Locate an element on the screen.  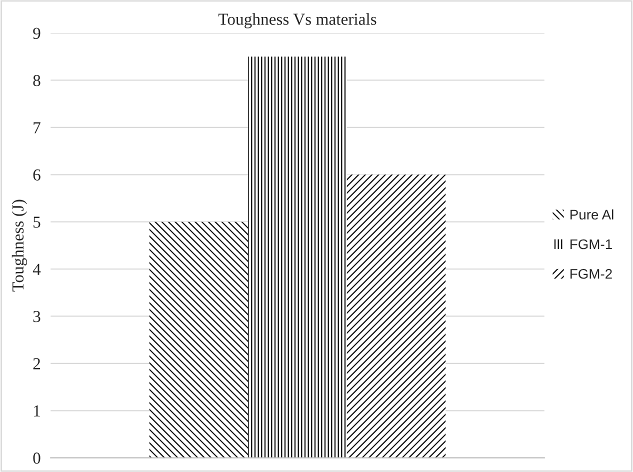
y-tick-label: 0 is located at coordinates (36, 458).